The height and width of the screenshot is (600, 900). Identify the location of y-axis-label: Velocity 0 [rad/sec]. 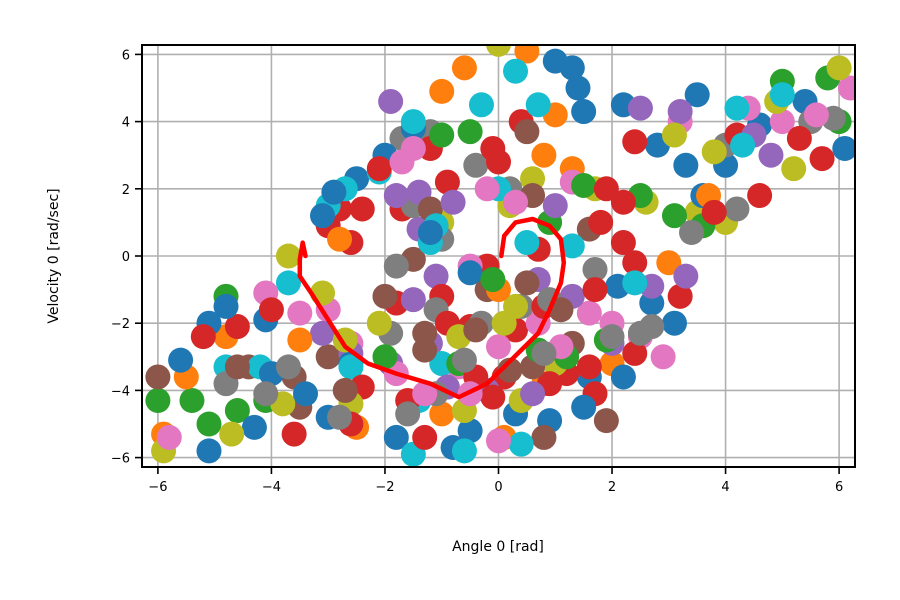
(54, 255).